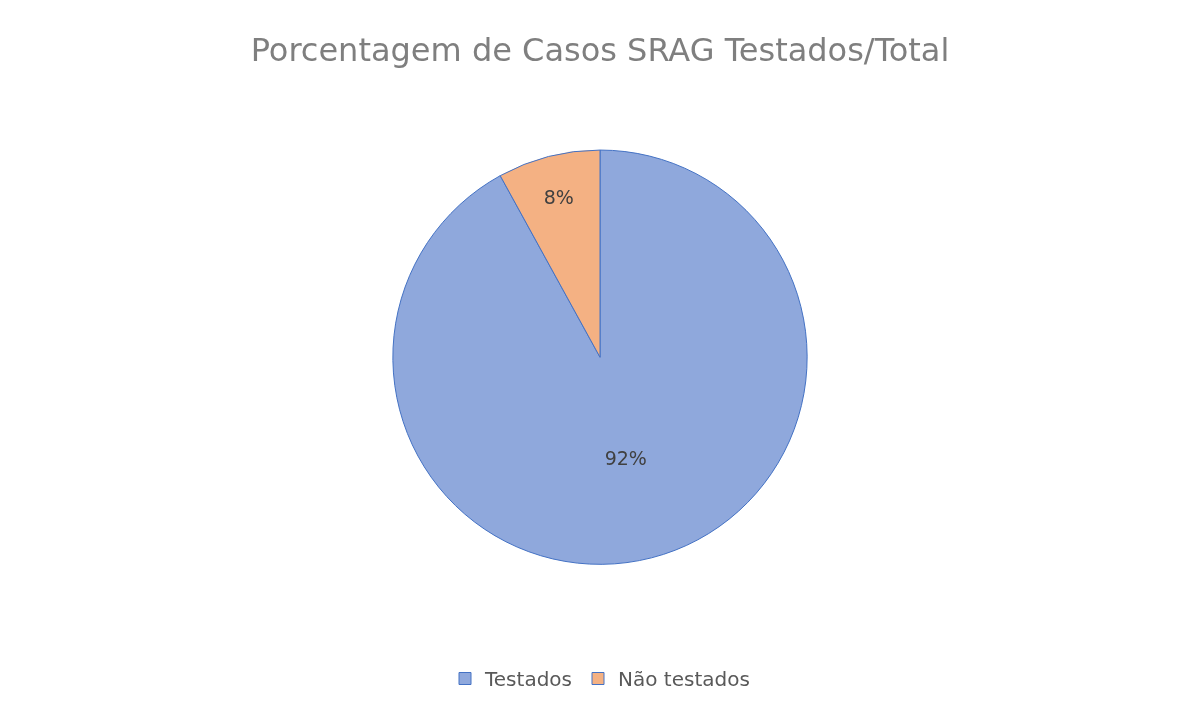 This screenshot has height=718, width=1200. I want to click on data-label: 8%, so click(558, 196).